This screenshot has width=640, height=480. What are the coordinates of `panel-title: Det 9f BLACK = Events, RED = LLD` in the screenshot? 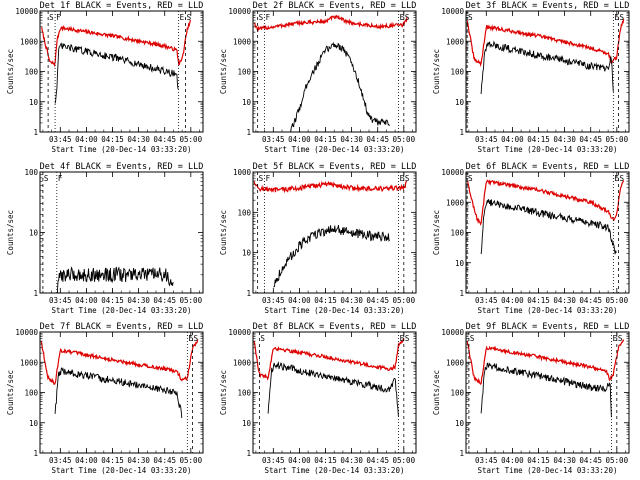 It's located at (548, 327).